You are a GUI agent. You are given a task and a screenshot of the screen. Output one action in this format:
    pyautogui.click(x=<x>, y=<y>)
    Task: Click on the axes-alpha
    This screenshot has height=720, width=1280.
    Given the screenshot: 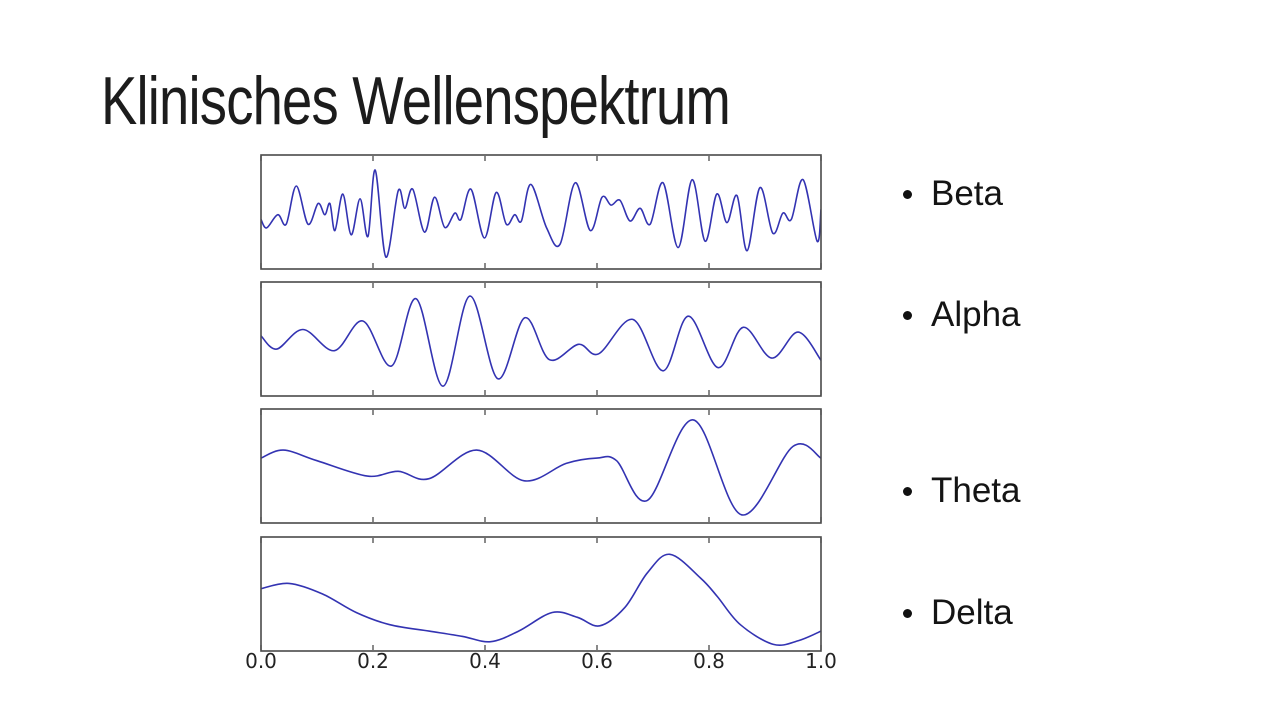 What is the action you would take?
    pyautogui.click(x=541, y=339)
    